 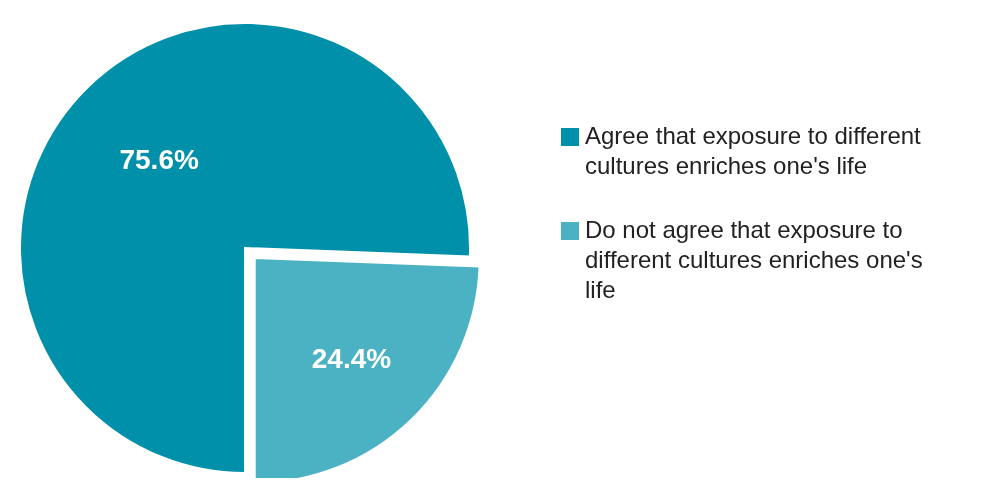 I want to click on legend-label: Agree that exposure to different cultures enriches one's life, so click(x=753, y=150).